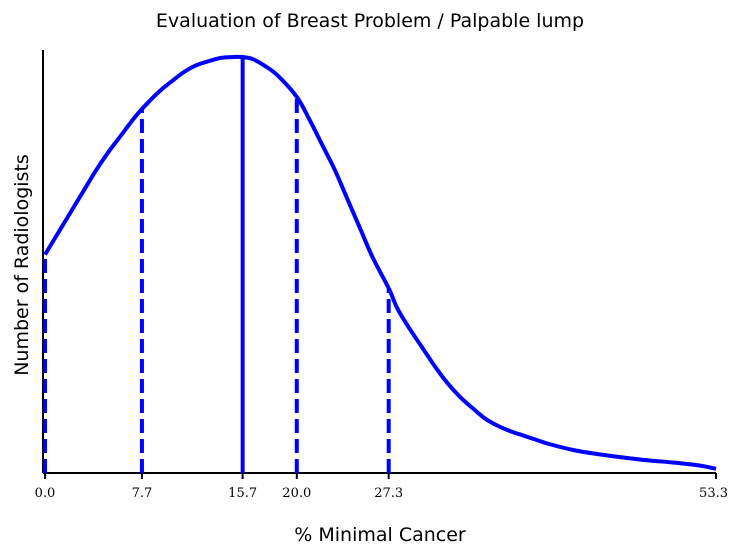 The image size is (740, 555). I want to click on x-tick-label-2: 15.7, so click(242, 493).